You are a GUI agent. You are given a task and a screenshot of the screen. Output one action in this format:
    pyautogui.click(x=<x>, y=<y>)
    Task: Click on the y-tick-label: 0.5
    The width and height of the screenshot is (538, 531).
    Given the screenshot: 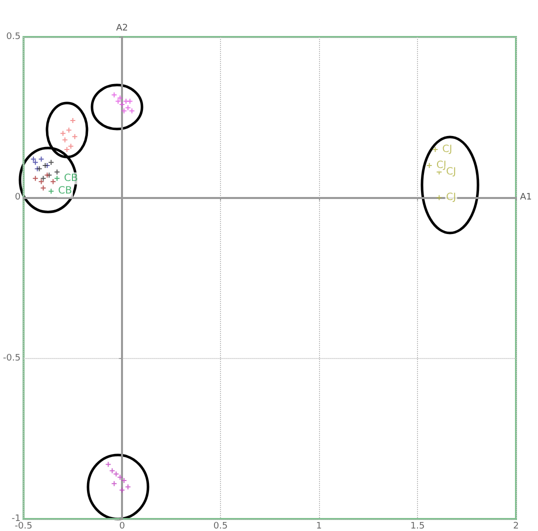 What is the action you would take?
    pyautogui.click(x=13, y=37)
    